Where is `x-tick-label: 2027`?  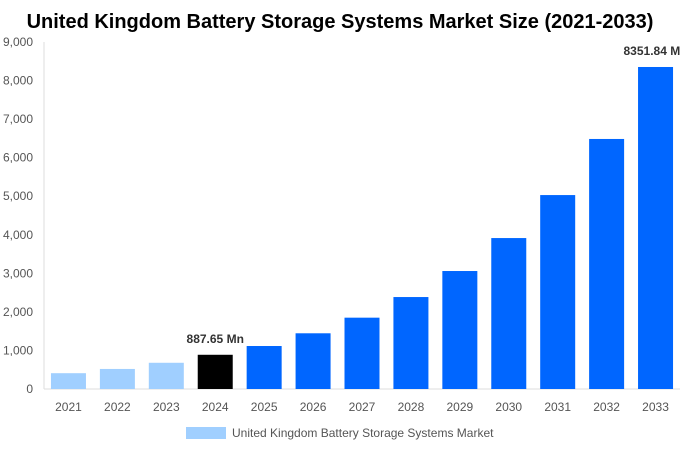
x-tick-label: 2027 is located at coordinates (362, 407).